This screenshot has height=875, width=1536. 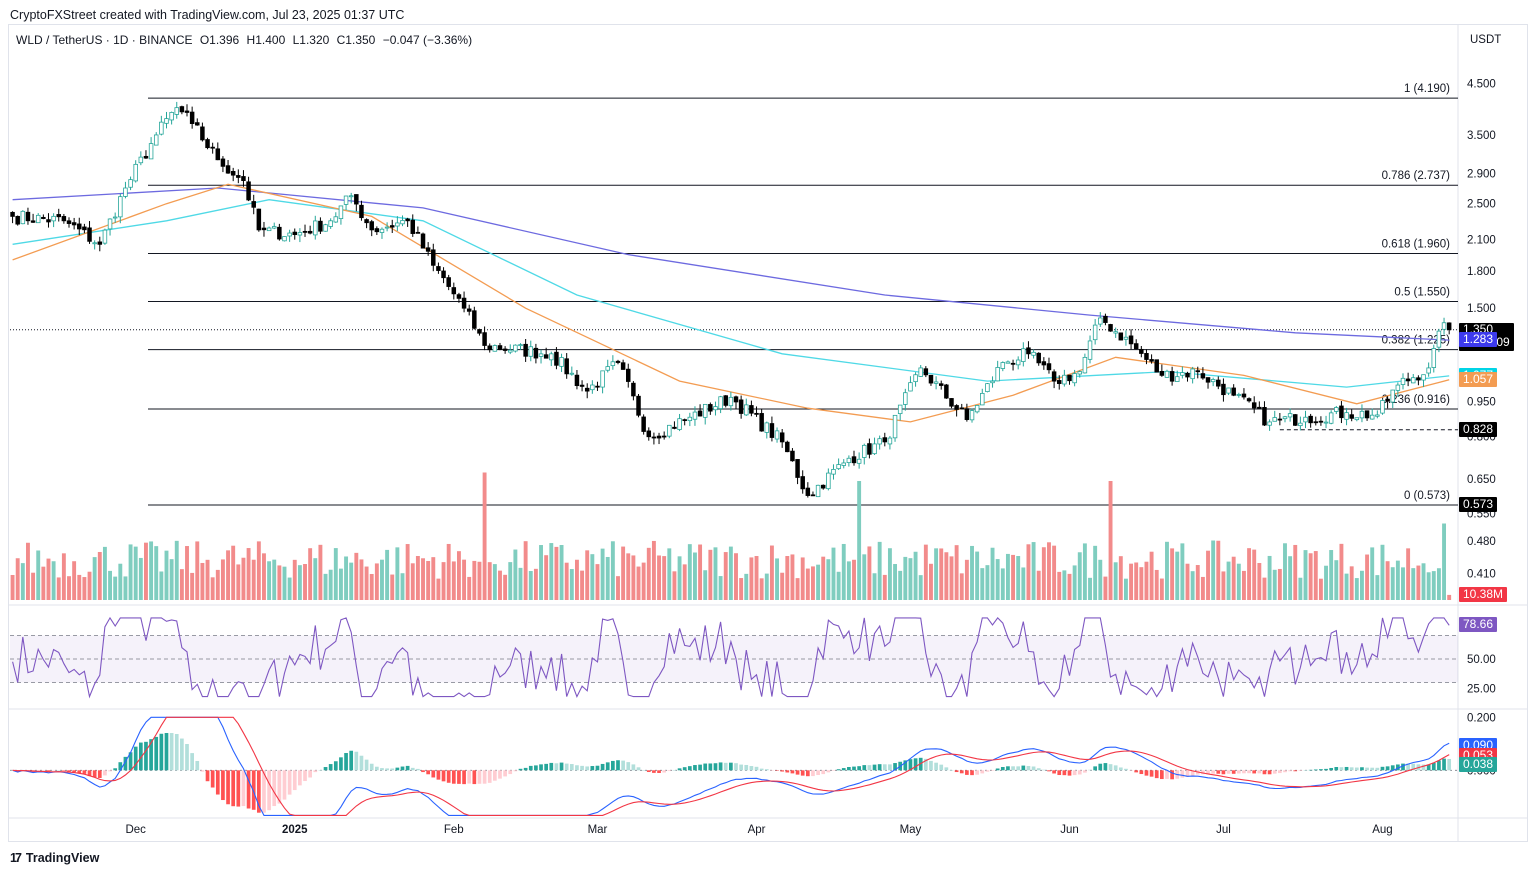 What do you see at coordinates (1481, 240) in the screenshot?
I see `price-tick-4: 2.100` at bounding box center [1481, 240].